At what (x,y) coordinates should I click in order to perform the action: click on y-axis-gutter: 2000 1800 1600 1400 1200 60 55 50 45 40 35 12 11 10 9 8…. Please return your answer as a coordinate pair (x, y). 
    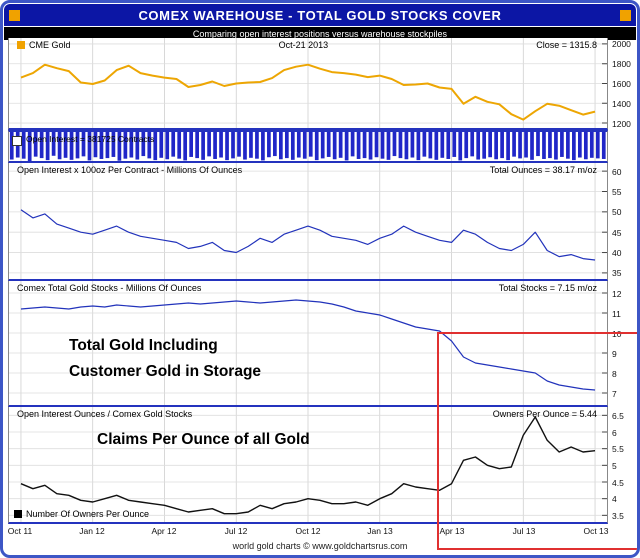
    Looking at the image, I should click on (623, 279).